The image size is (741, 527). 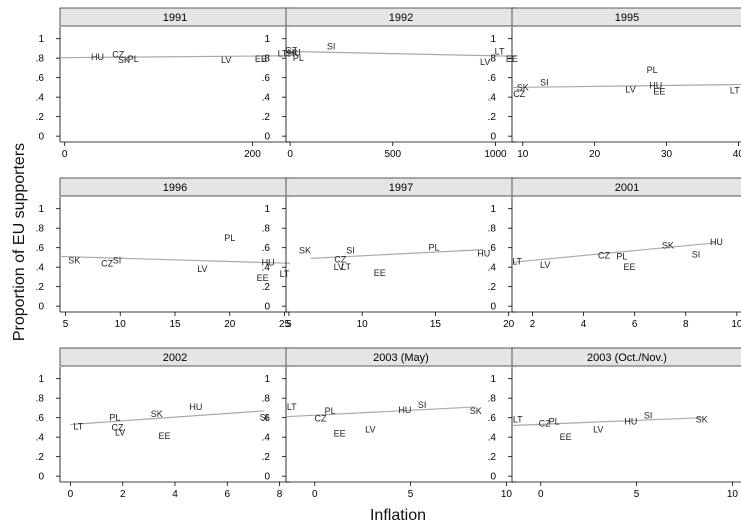 What do you see at coordinates (175, 358) in the screenshot?
I see `panel-title: 2002` at bounding box center [175, 358].